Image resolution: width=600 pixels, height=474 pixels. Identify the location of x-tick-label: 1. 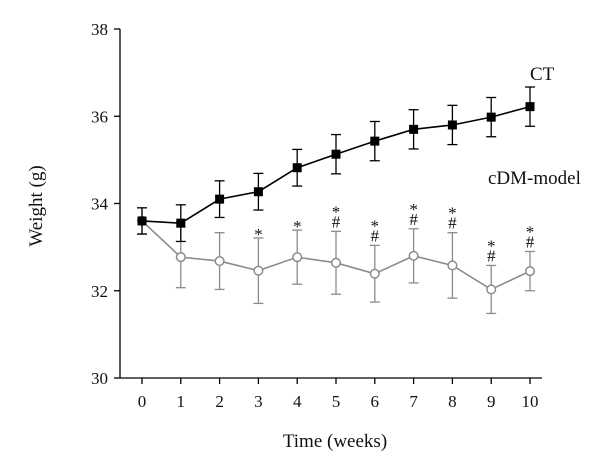
(181, 401).